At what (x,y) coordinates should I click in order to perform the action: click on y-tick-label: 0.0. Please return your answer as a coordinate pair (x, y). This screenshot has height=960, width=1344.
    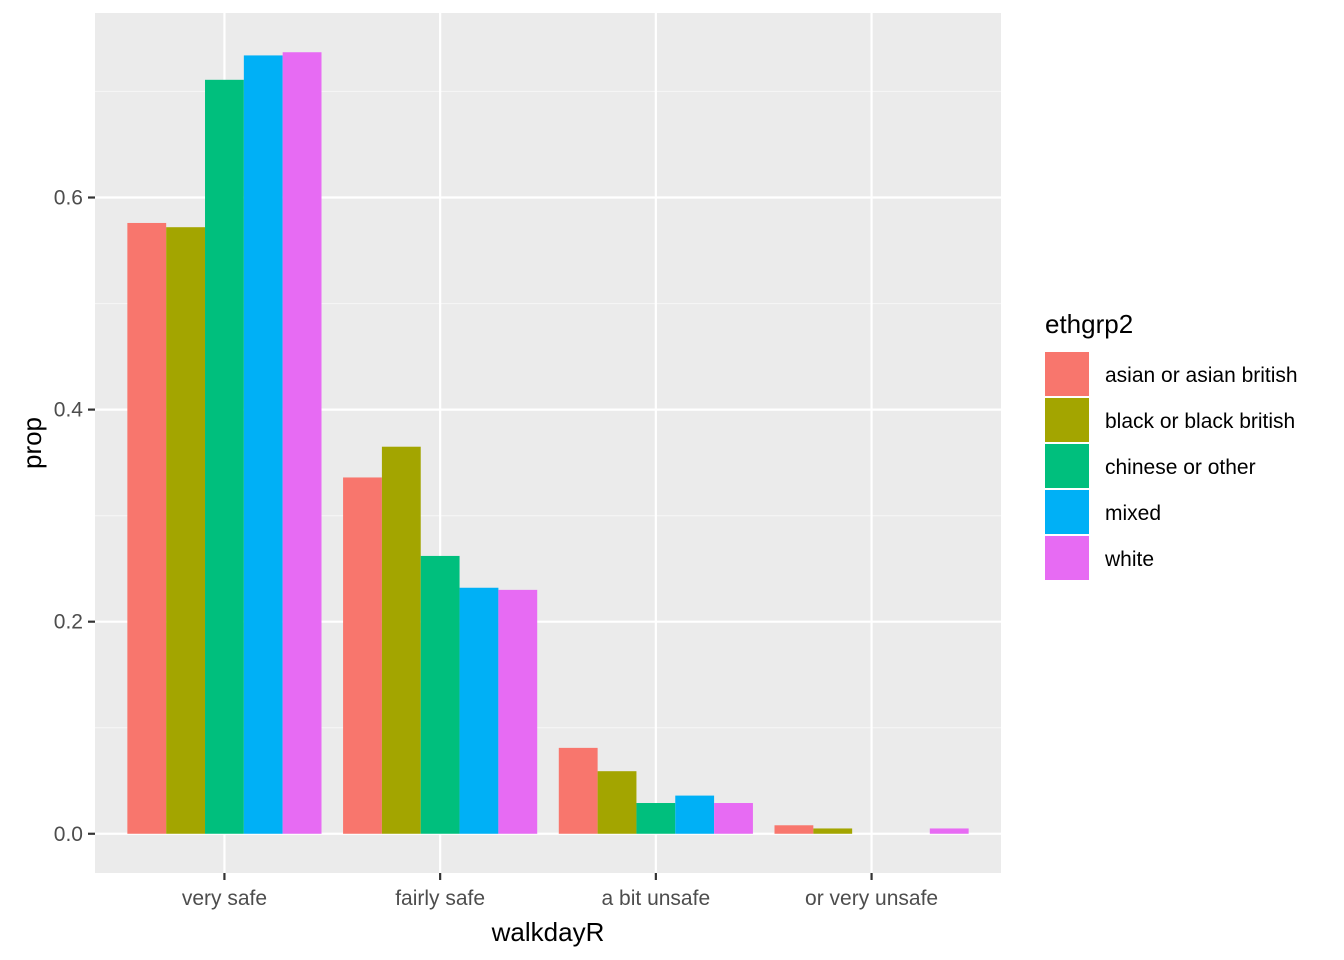
    Looking at the image, I should click on (68, 834).